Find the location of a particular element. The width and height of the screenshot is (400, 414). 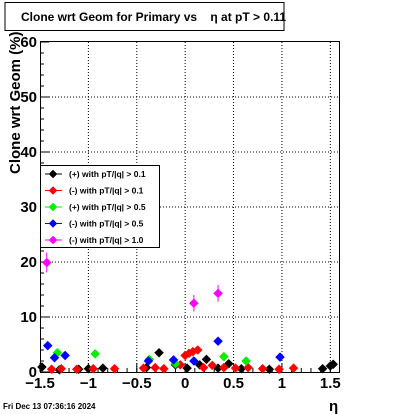

y-axis-title: Clone wrt Geom (%) is located at coordinates (15, 102).